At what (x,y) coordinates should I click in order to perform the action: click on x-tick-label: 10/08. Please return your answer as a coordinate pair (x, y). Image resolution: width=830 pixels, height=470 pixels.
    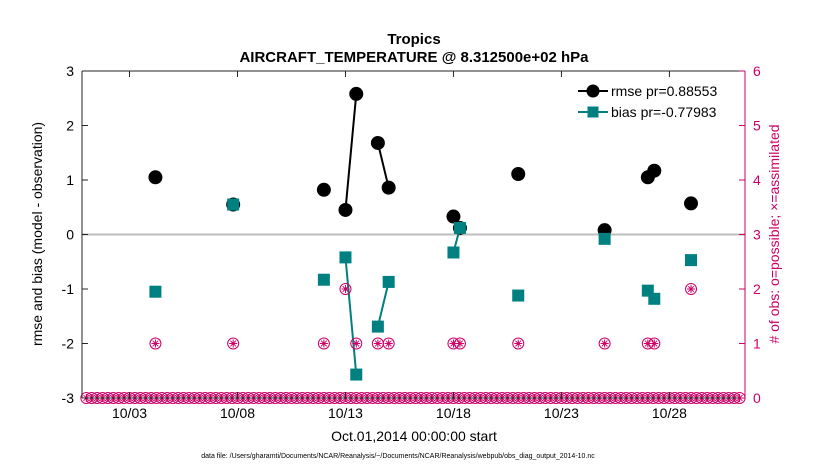
    Looking at the image, I should click on (237, 413).